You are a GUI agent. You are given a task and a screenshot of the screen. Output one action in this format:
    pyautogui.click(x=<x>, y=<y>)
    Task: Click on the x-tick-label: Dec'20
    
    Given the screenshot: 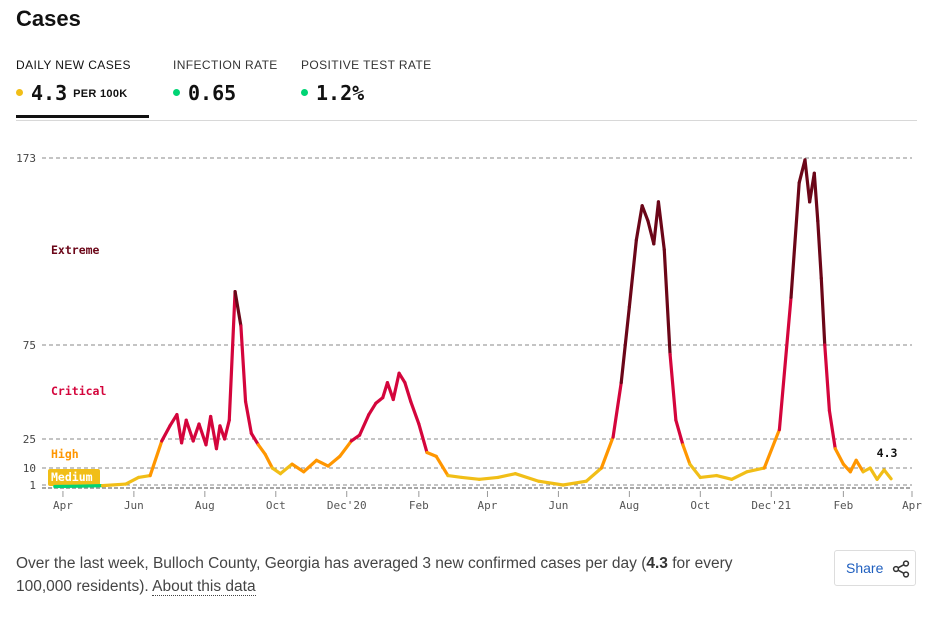 What is the action you would take?
    pyautogui.click(x=347, y=505)
    